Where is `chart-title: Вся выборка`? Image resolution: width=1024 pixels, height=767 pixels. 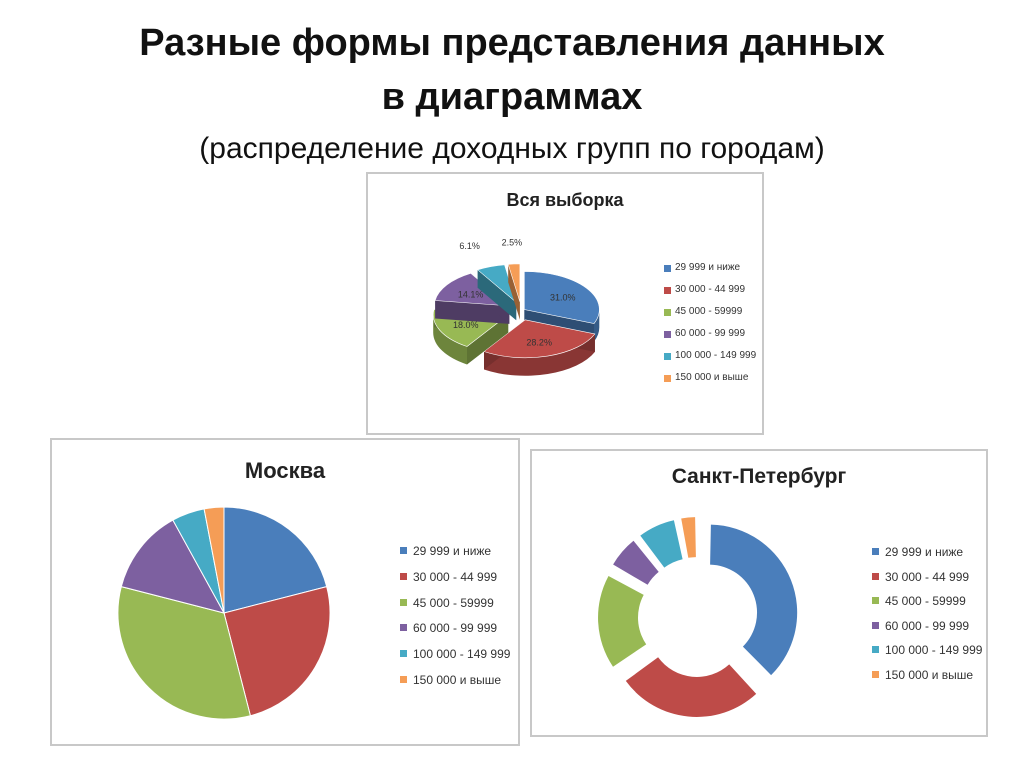
chart-title: Вся выборка is located at coordinates (565, 200).